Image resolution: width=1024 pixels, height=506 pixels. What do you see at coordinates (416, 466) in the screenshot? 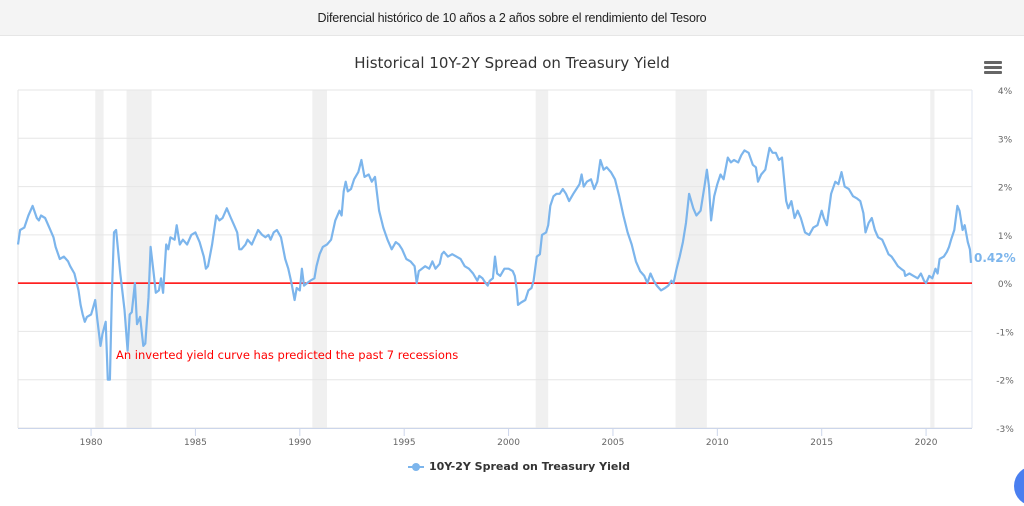
I see `legend-symbol-icon` at bounding box center [416, 466].